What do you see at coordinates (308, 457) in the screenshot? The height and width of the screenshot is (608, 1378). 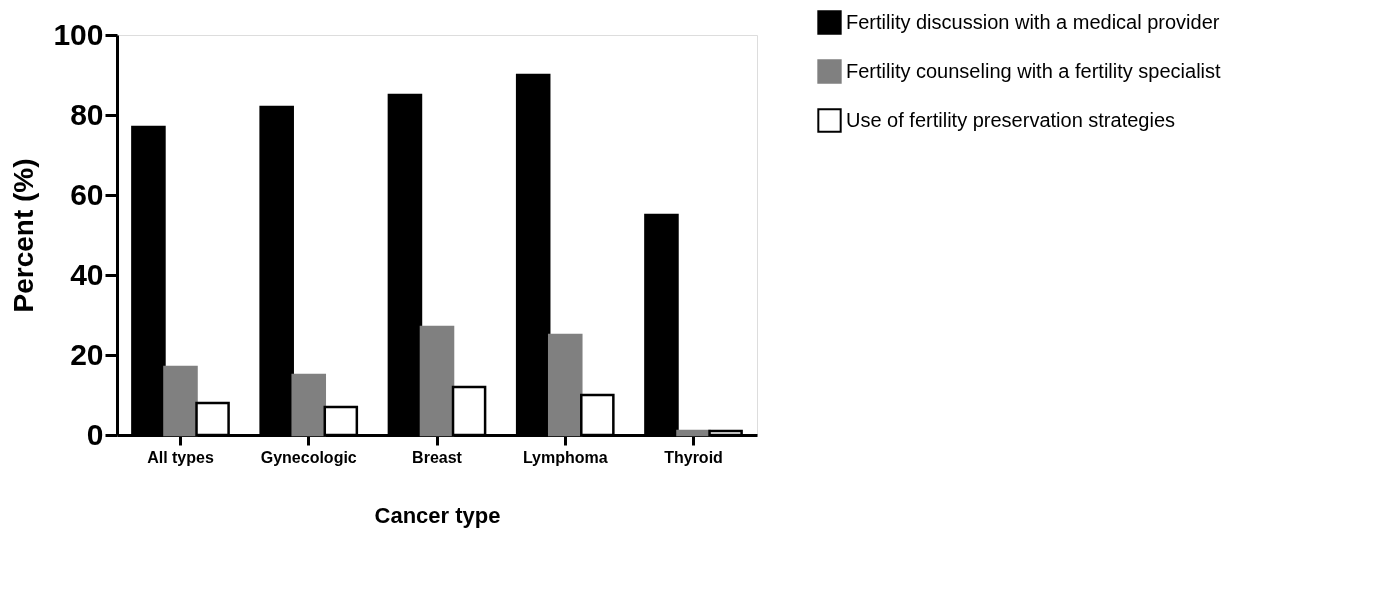 I see `x-tick-label: Gynecologic` at bounding box center [308, 457].